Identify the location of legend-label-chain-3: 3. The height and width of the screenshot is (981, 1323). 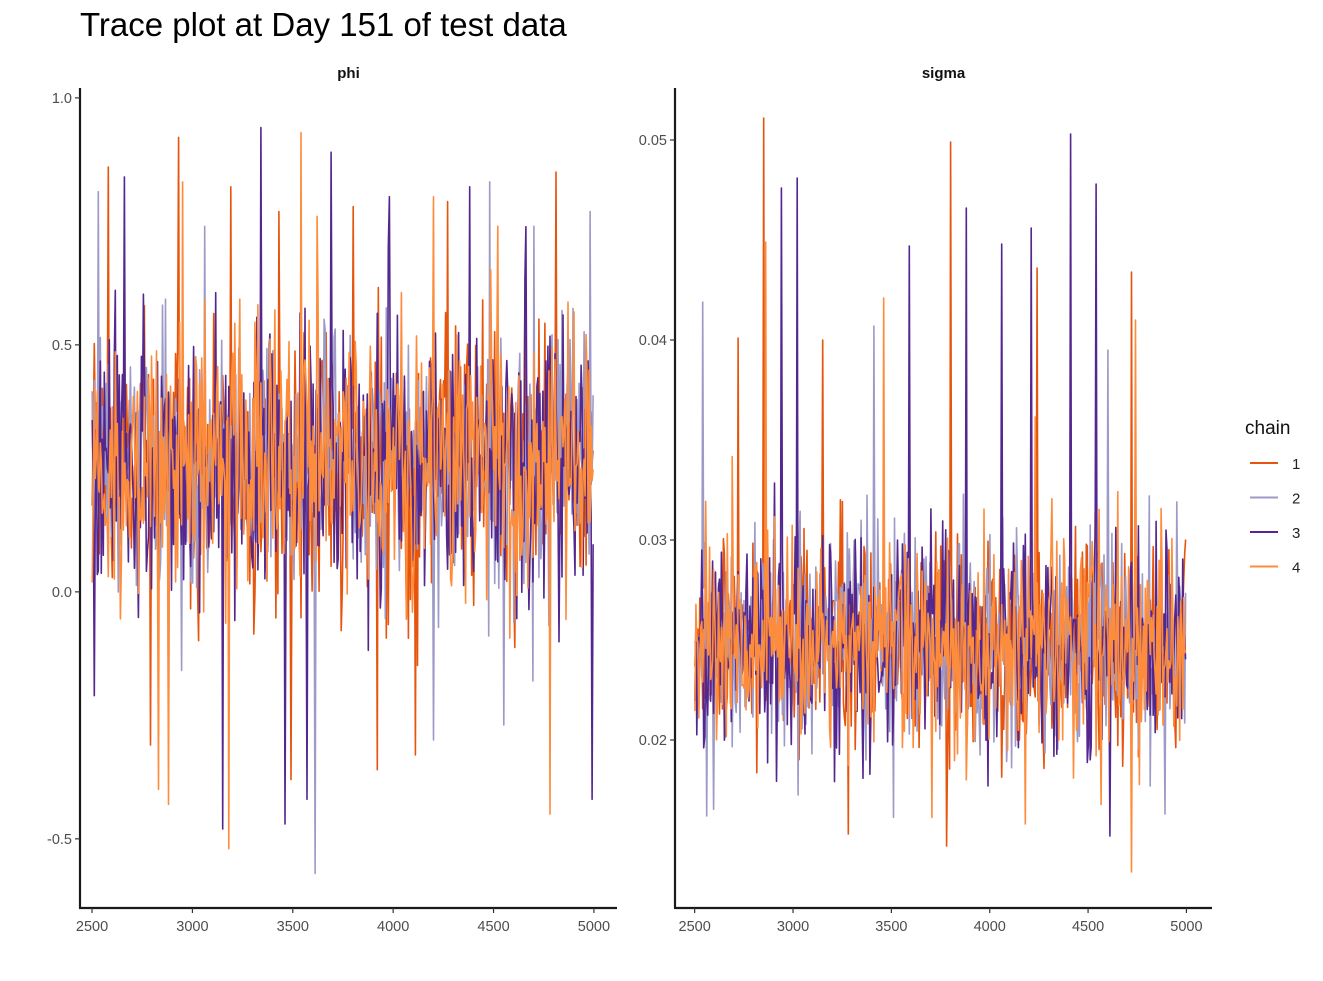
(1296, 533).